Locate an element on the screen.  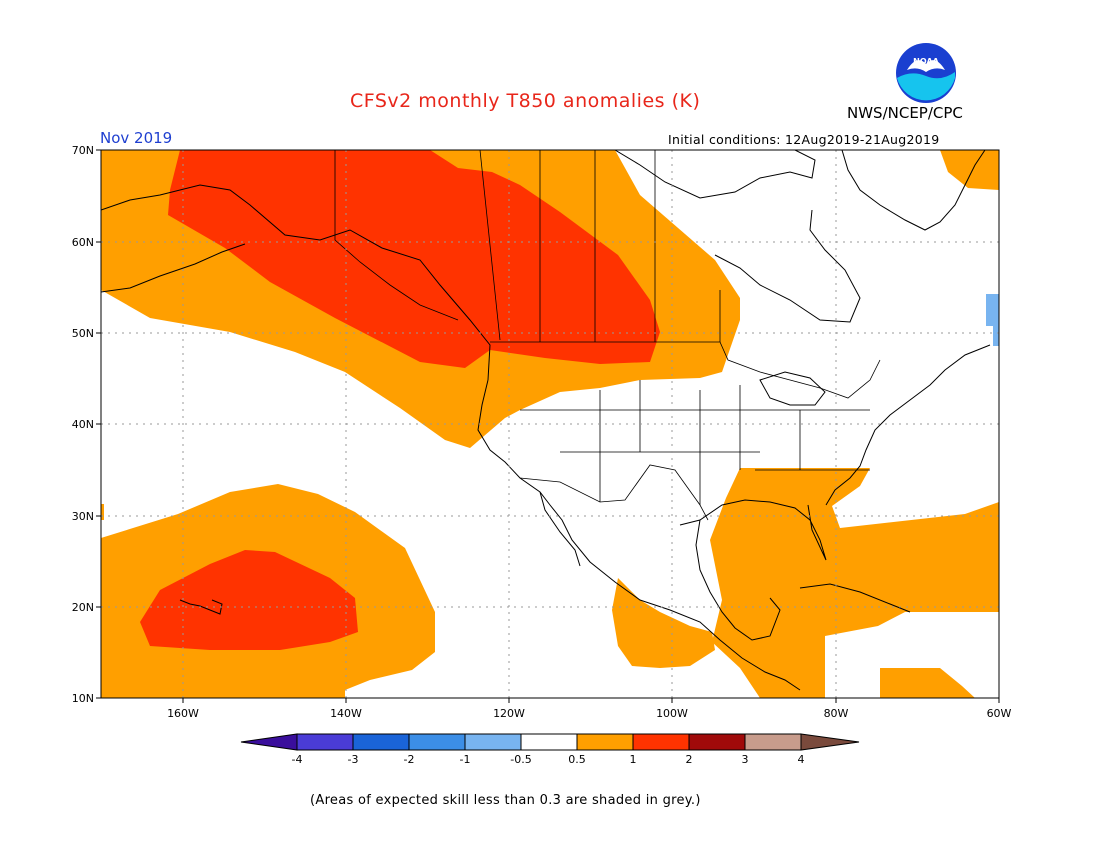
coastline-mexico-east is located at coordinates (738, 580).